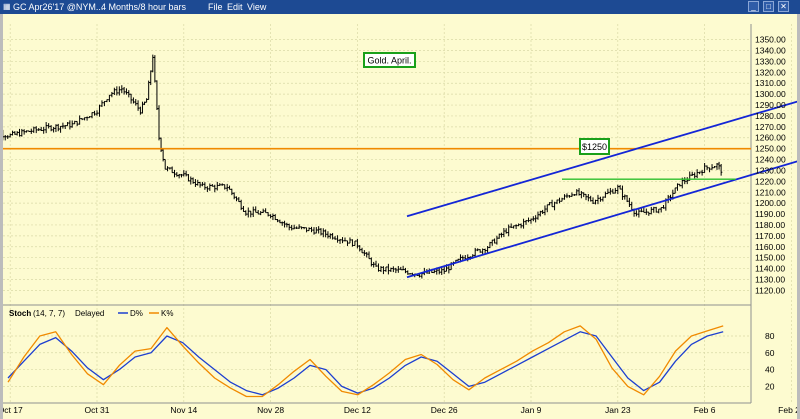 This screenshot has width=800, height=419. What do you see at coordinates (136, 313) in the screenshot?
I see `legend-d-label: D%` at bounding box center [136, 313].